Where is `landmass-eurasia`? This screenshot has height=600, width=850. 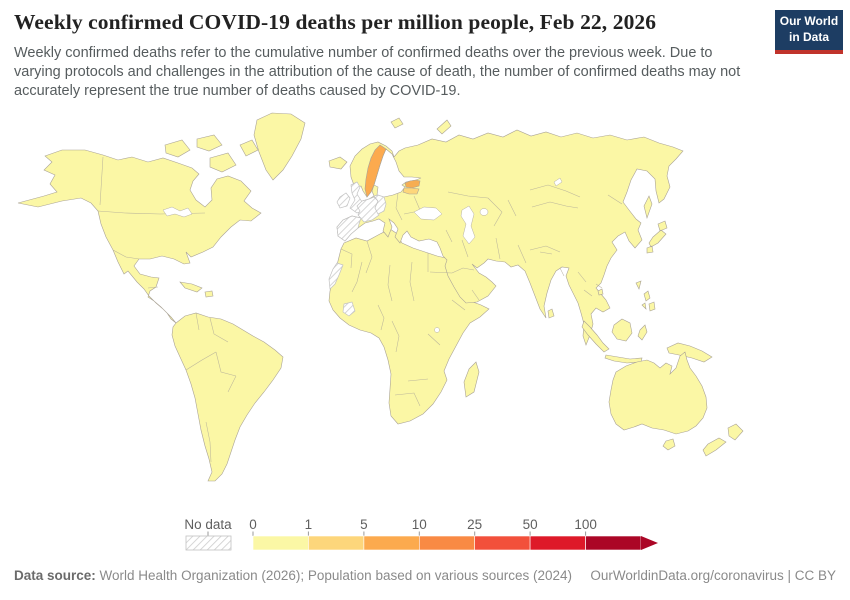
landmass-eurasia is located at coordinates (510, 237).